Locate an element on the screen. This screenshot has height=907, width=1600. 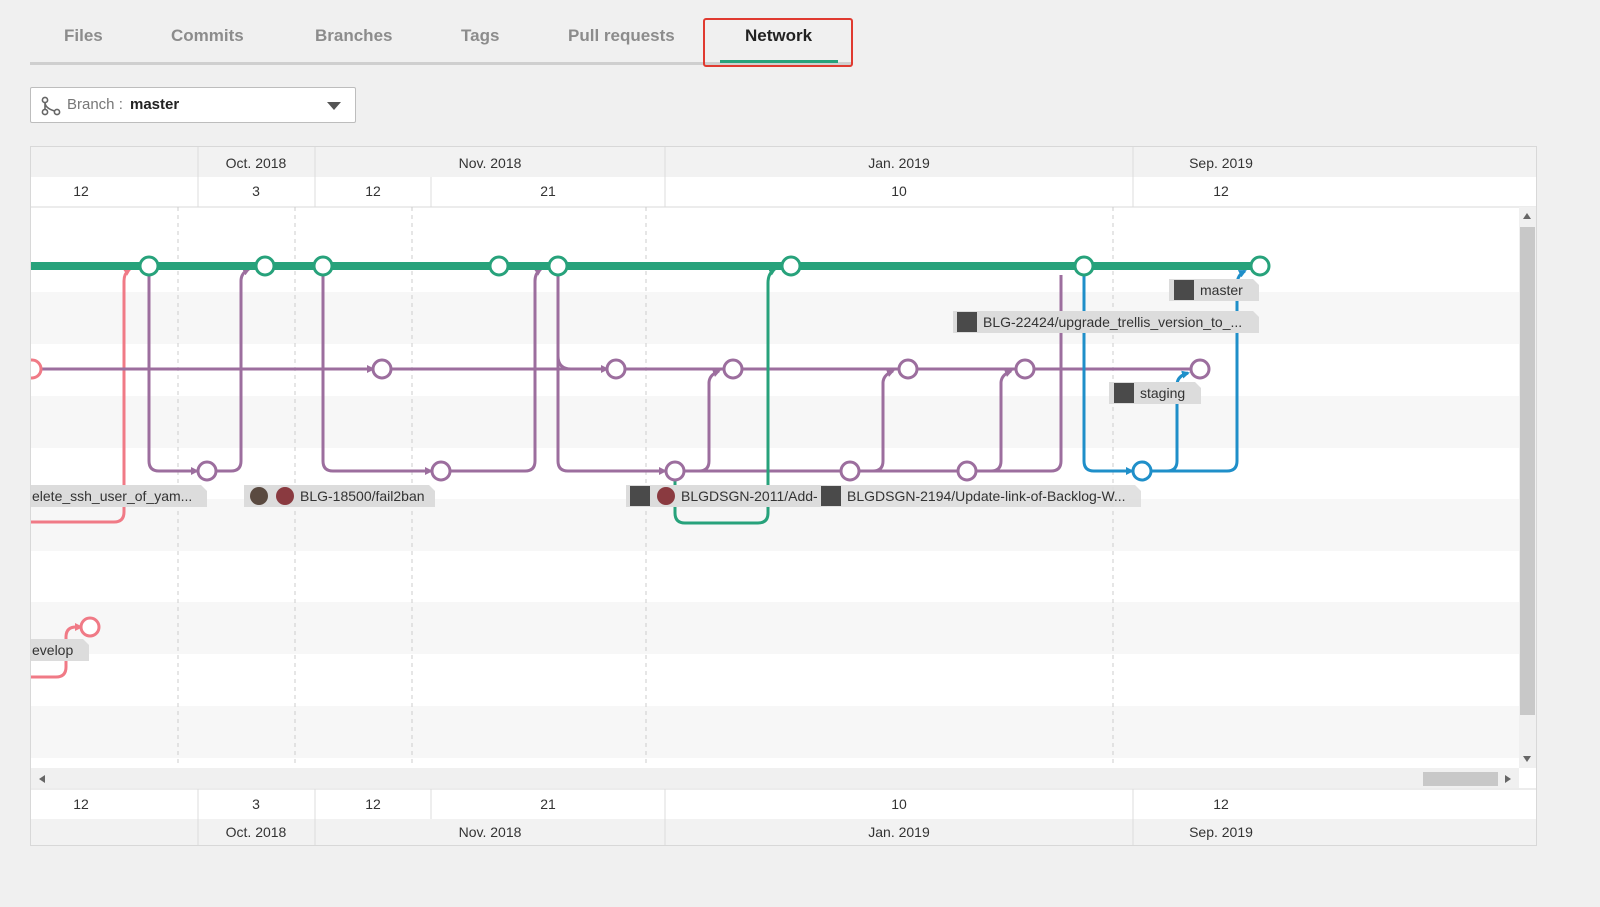
tab-network: Network is located at coordinates (779, 35).